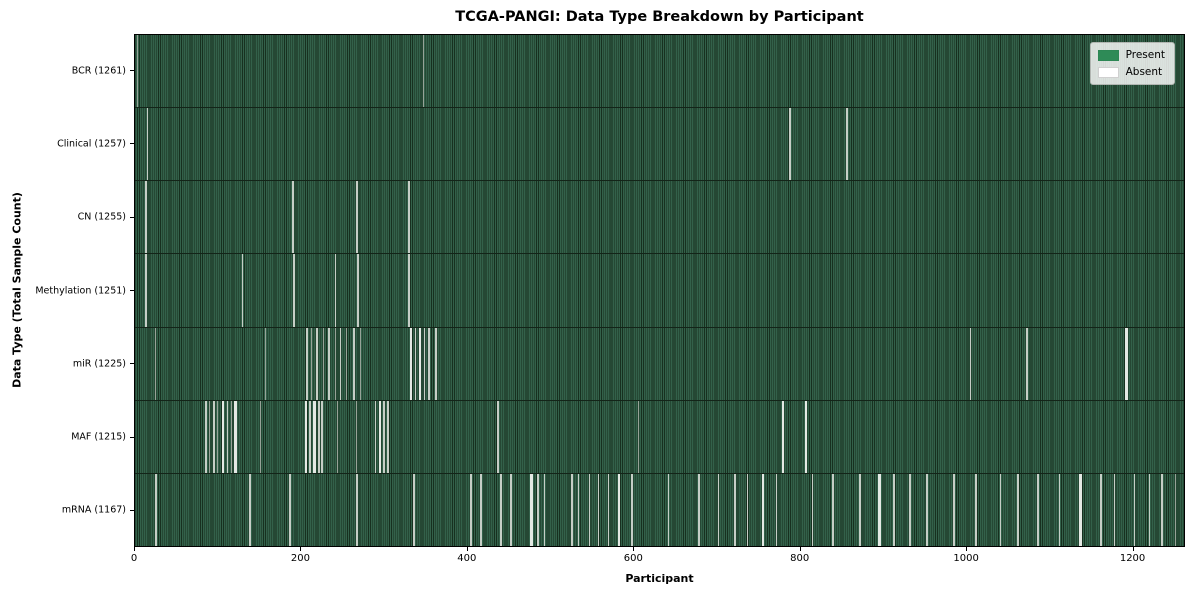 This screenshot has width=1200, height=600. What do you see at coordinates (1108, 72) in the screenshot?
I see `absent-swatch` at bounding box center [1108, 72].